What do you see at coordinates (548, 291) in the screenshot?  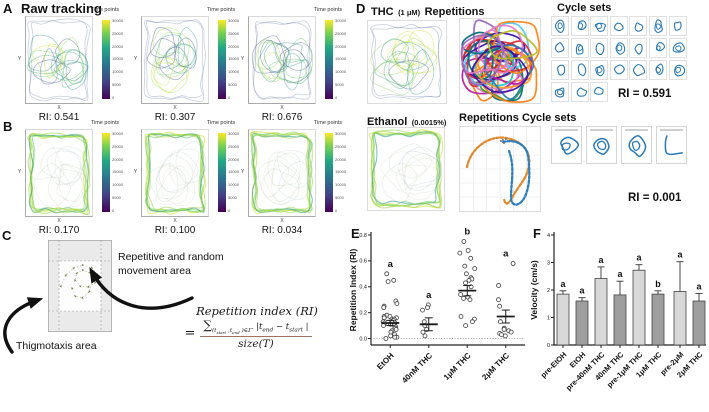 I see `y-tick-label: 2` at bounding box center [548, 291].